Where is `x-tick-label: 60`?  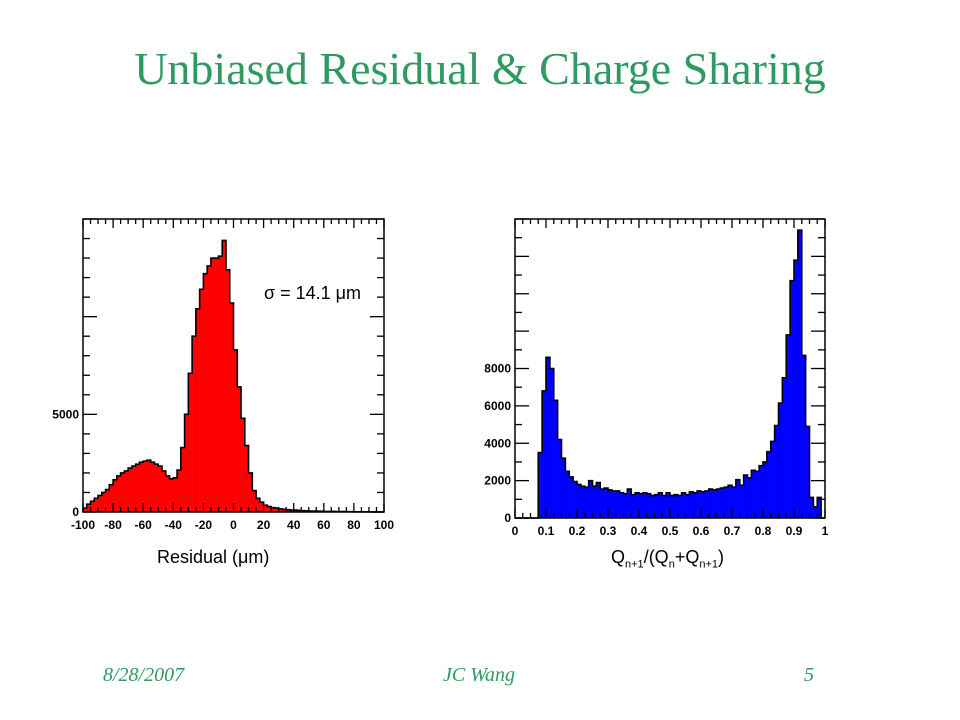
x-tick-label: 60 is located at coordinates (324, 525).